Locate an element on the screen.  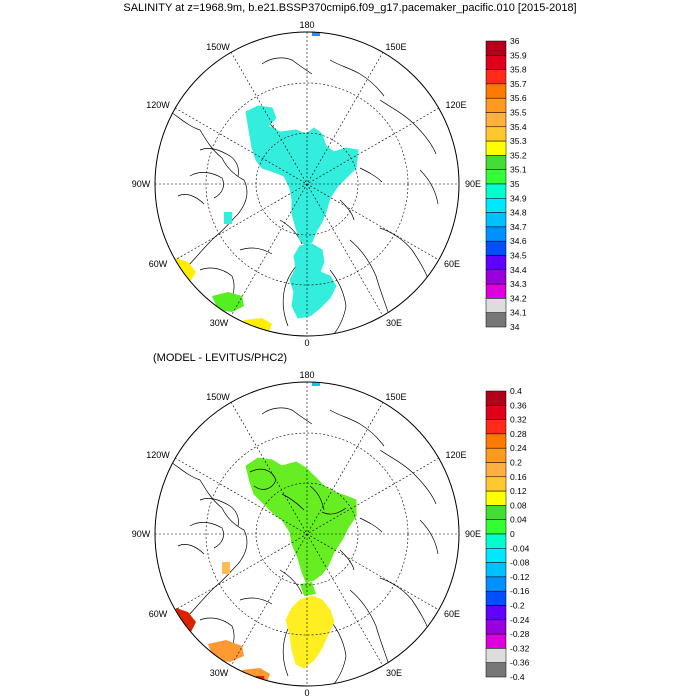
difference-colorbar-tick-label: -0.12 is located at coordinates (520, 577).